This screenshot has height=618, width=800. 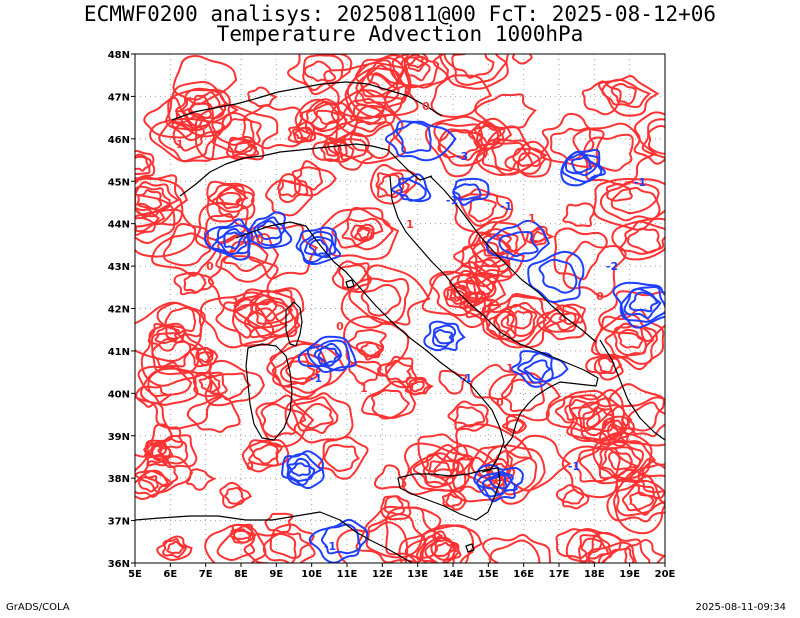 I want to click on lon-tick-label: 6E, so click(x=170, y=574).